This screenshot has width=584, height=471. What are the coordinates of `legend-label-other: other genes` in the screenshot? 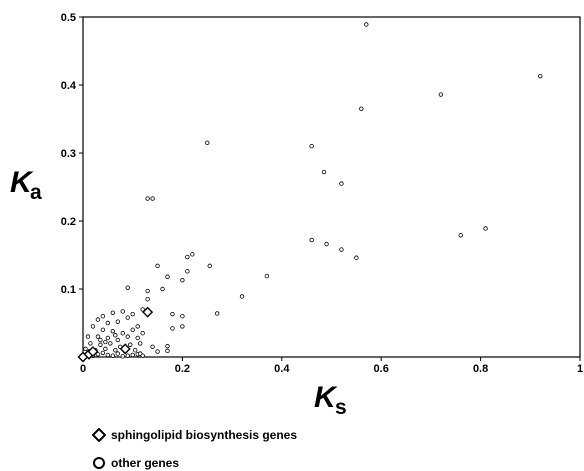 It's located at (145, 463).